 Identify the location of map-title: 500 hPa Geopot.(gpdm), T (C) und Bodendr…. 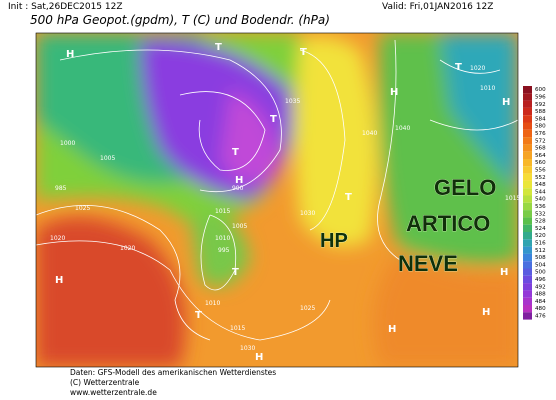
(180, 20).